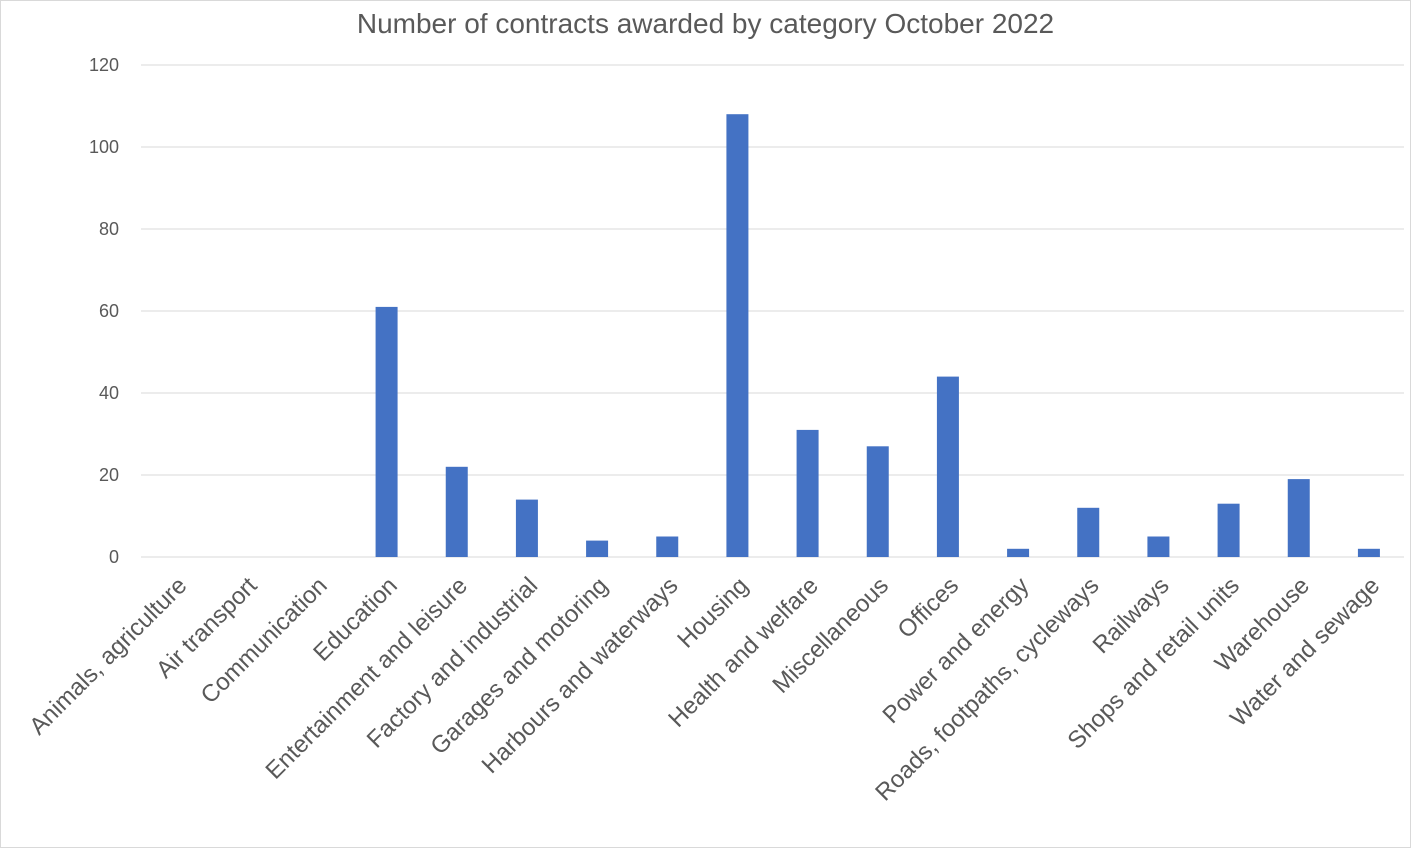 The height and width of the screenshot is (848, 1411). Describe the element at coordinates (104, 65) in the screenshot. I see `y-tick-label: 120` at that location.